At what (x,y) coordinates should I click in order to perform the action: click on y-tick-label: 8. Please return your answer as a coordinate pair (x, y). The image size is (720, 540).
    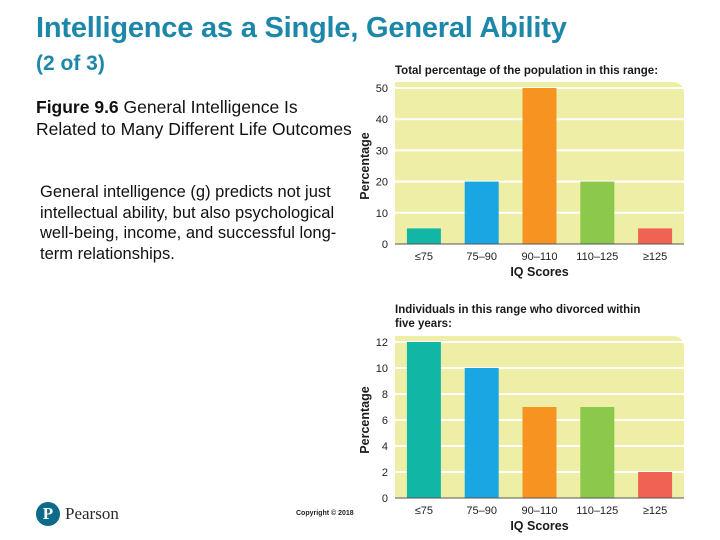
    Looking at the image, I should click on (385, 395).